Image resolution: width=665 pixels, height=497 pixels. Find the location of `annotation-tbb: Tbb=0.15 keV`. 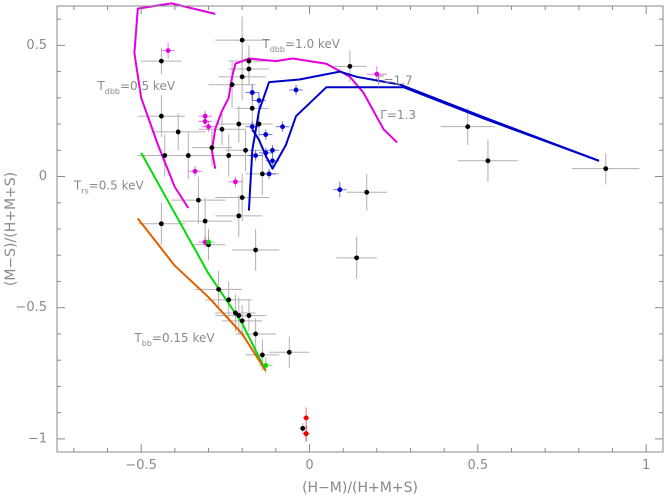

annotation-tbb: Tbb=0.15 keV is located at coordinates (174, 339).